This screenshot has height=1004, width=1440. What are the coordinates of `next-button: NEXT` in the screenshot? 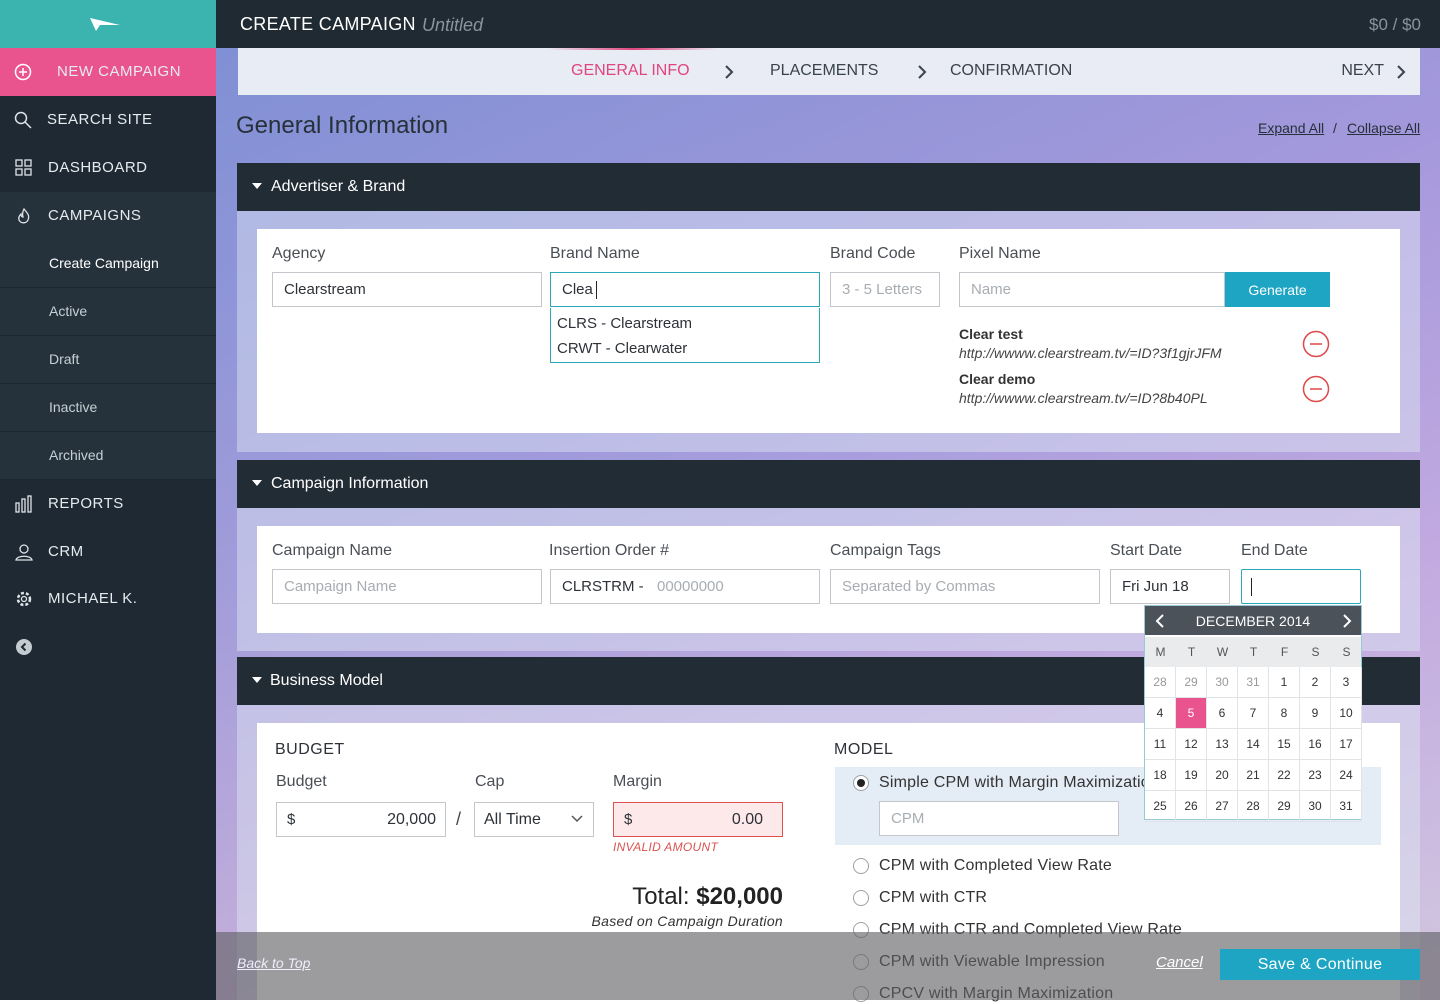 It's located at (1362, 70).